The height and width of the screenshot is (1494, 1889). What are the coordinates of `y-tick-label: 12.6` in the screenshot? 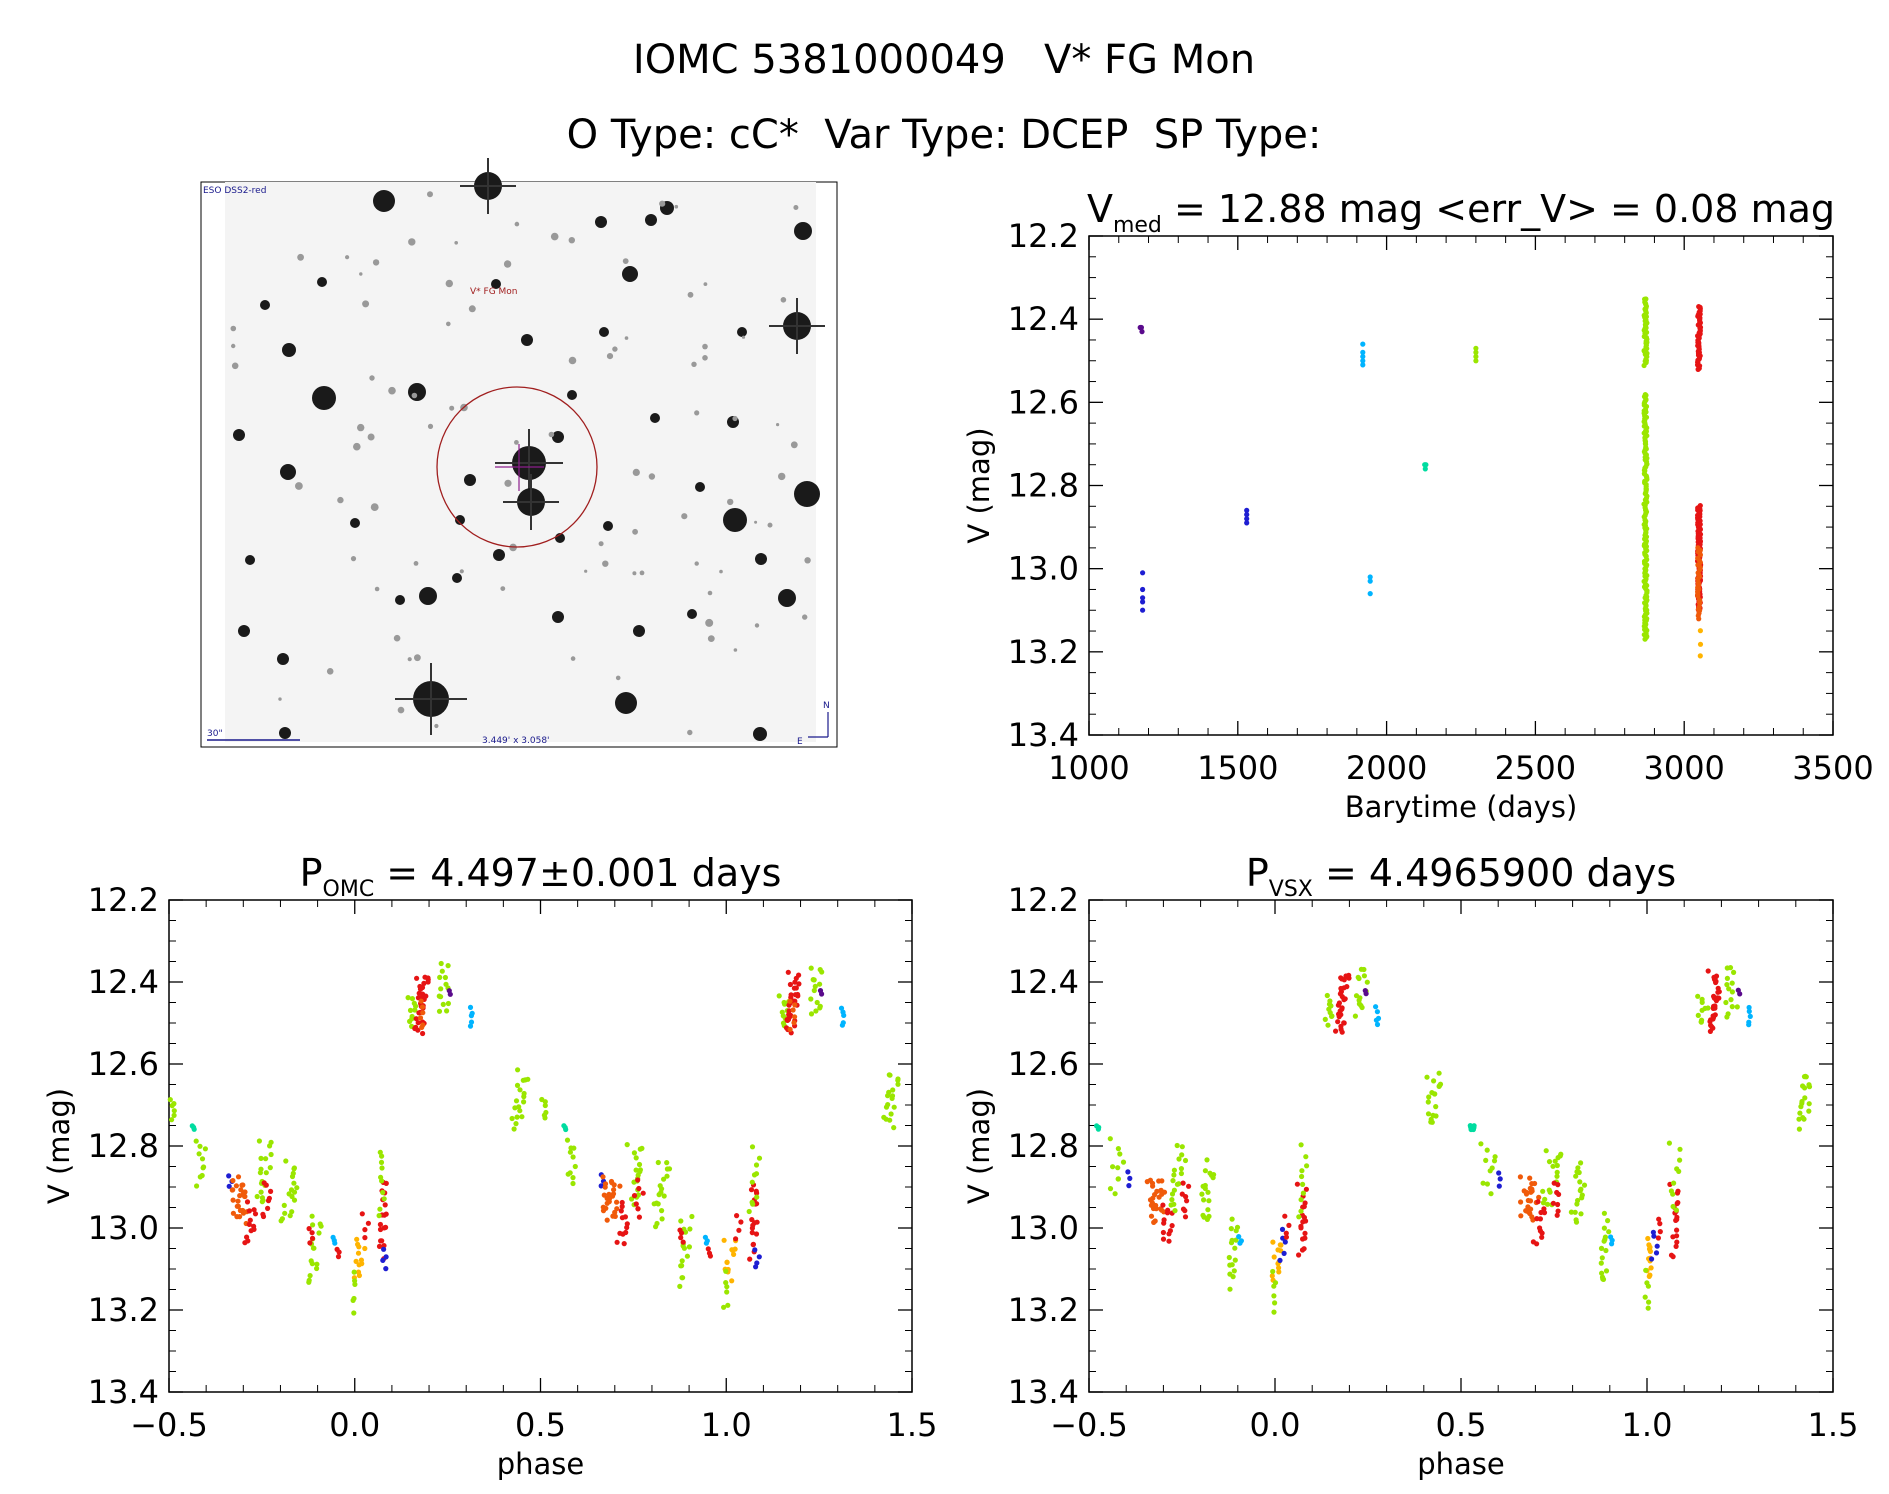 It's located at (123, 1064).